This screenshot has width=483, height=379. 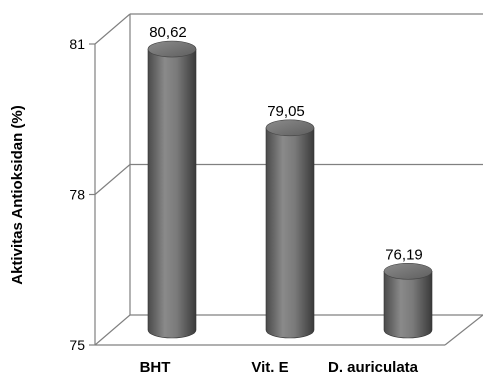 I want to click on y-tick-labels: 75 78 81, so click(x=77, y=194).